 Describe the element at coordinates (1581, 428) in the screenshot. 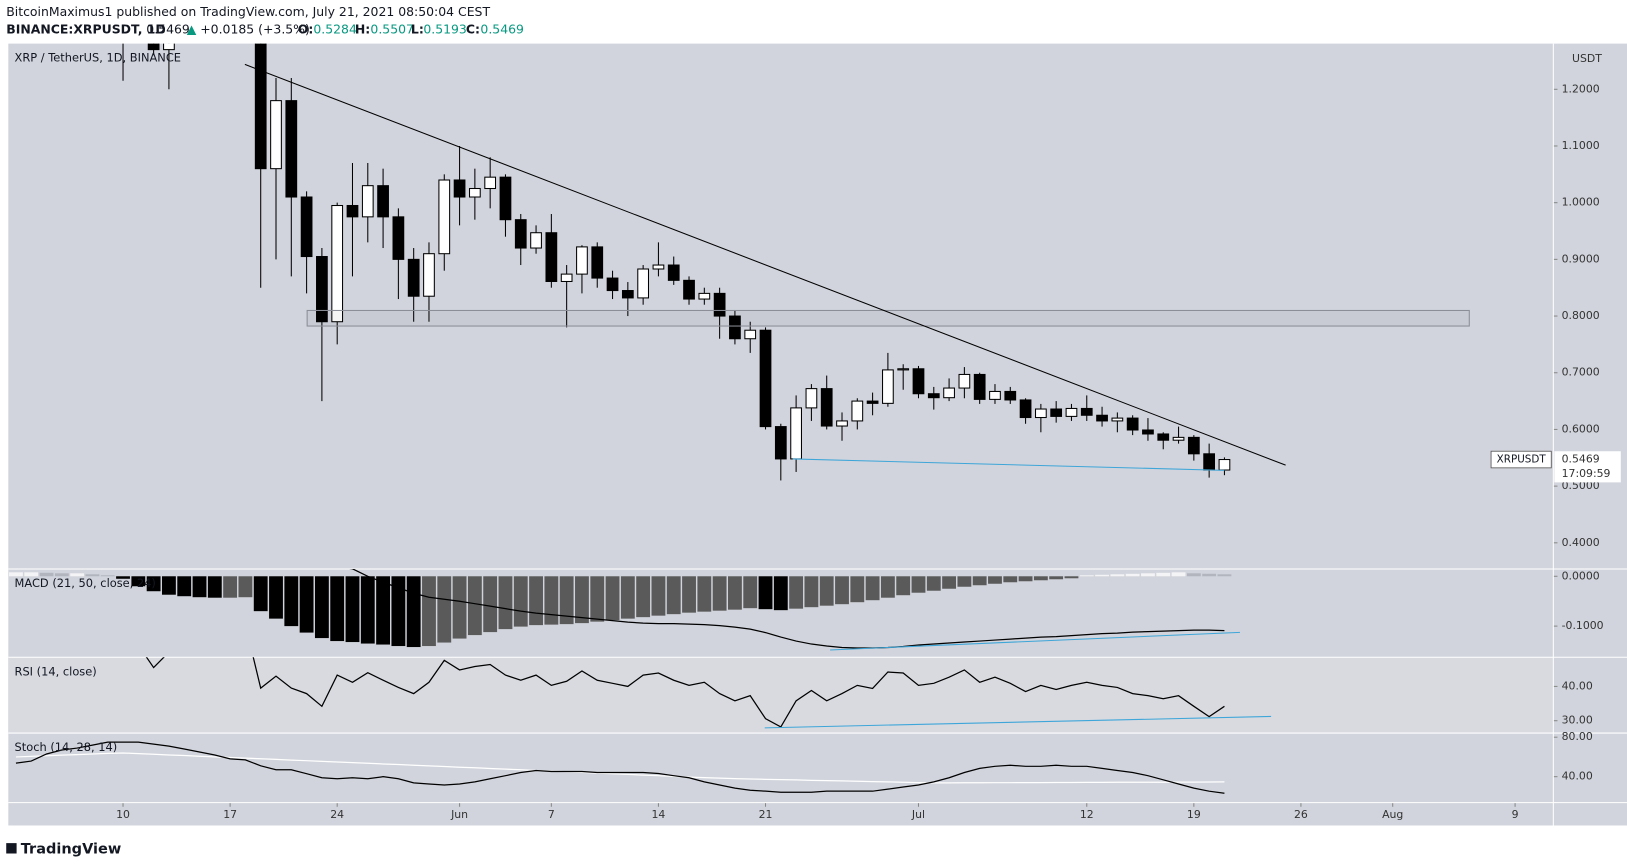

I see `y-tick-label: 0.6000` at that location.